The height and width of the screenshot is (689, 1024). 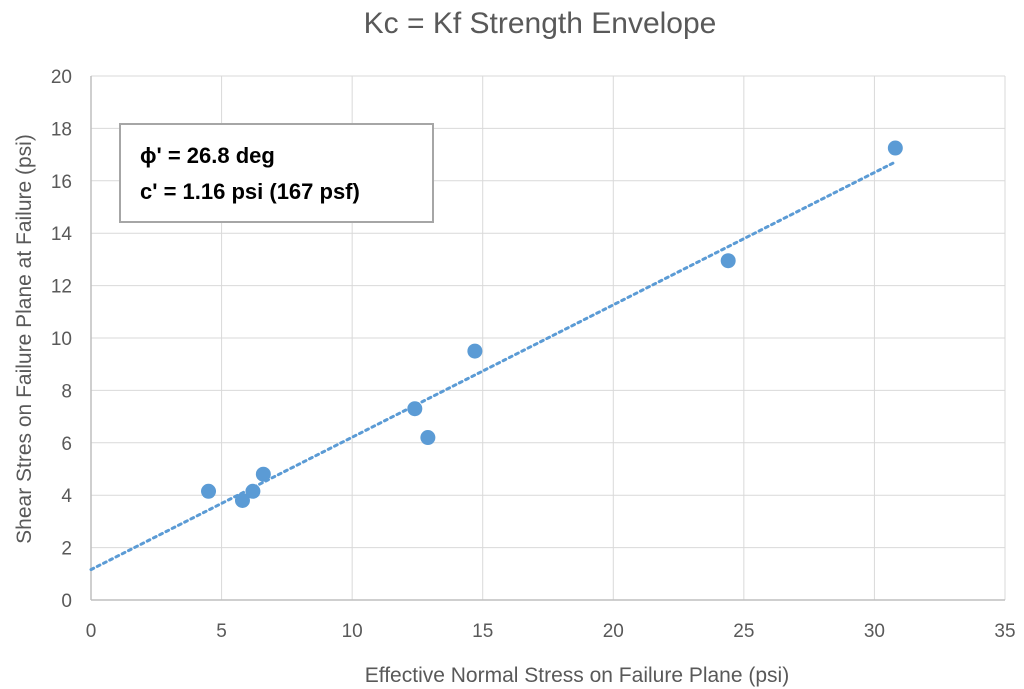 I want to click on y-tick-label: 10, so click(x=61, y=339).